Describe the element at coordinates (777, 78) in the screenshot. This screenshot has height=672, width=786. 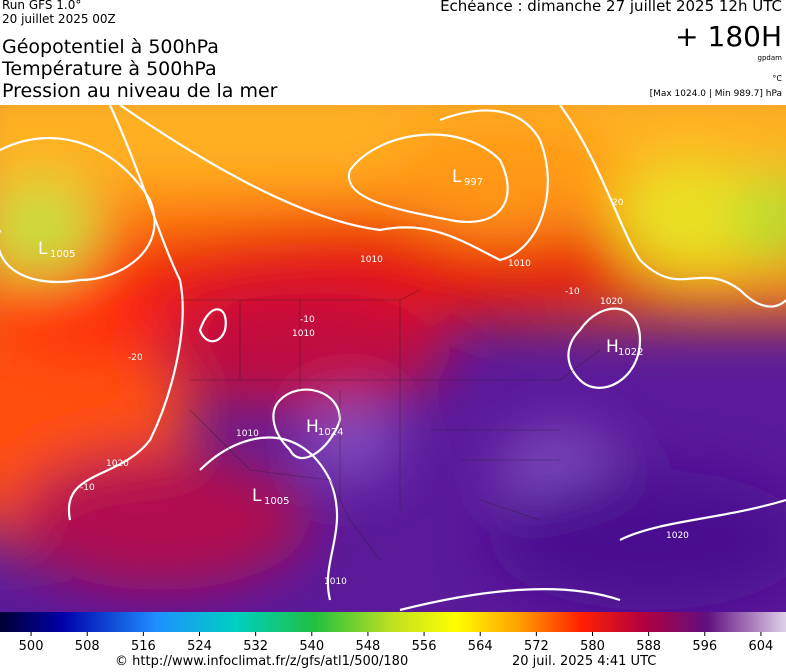
I see `temp-unit: °C` at that location.